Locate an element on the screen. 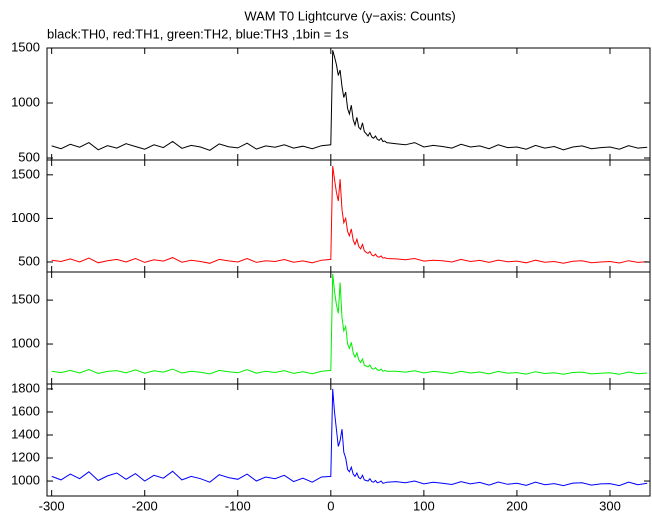 The height and width of the screenshot is (515, 652). y-tick-label: 1200 is located at coordinates (25, 456).